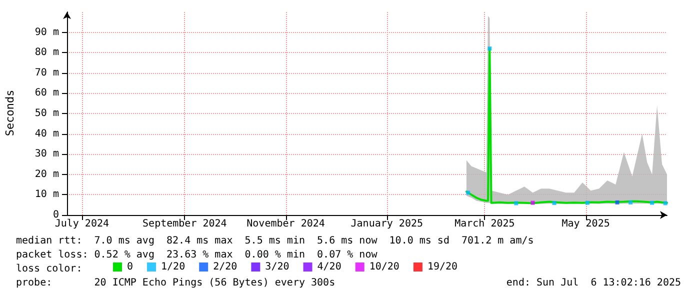  What do you see at coordinates (384, 267) in the screenshot?
I see `legend-label: 10/20` at bounding box center [384, 267].